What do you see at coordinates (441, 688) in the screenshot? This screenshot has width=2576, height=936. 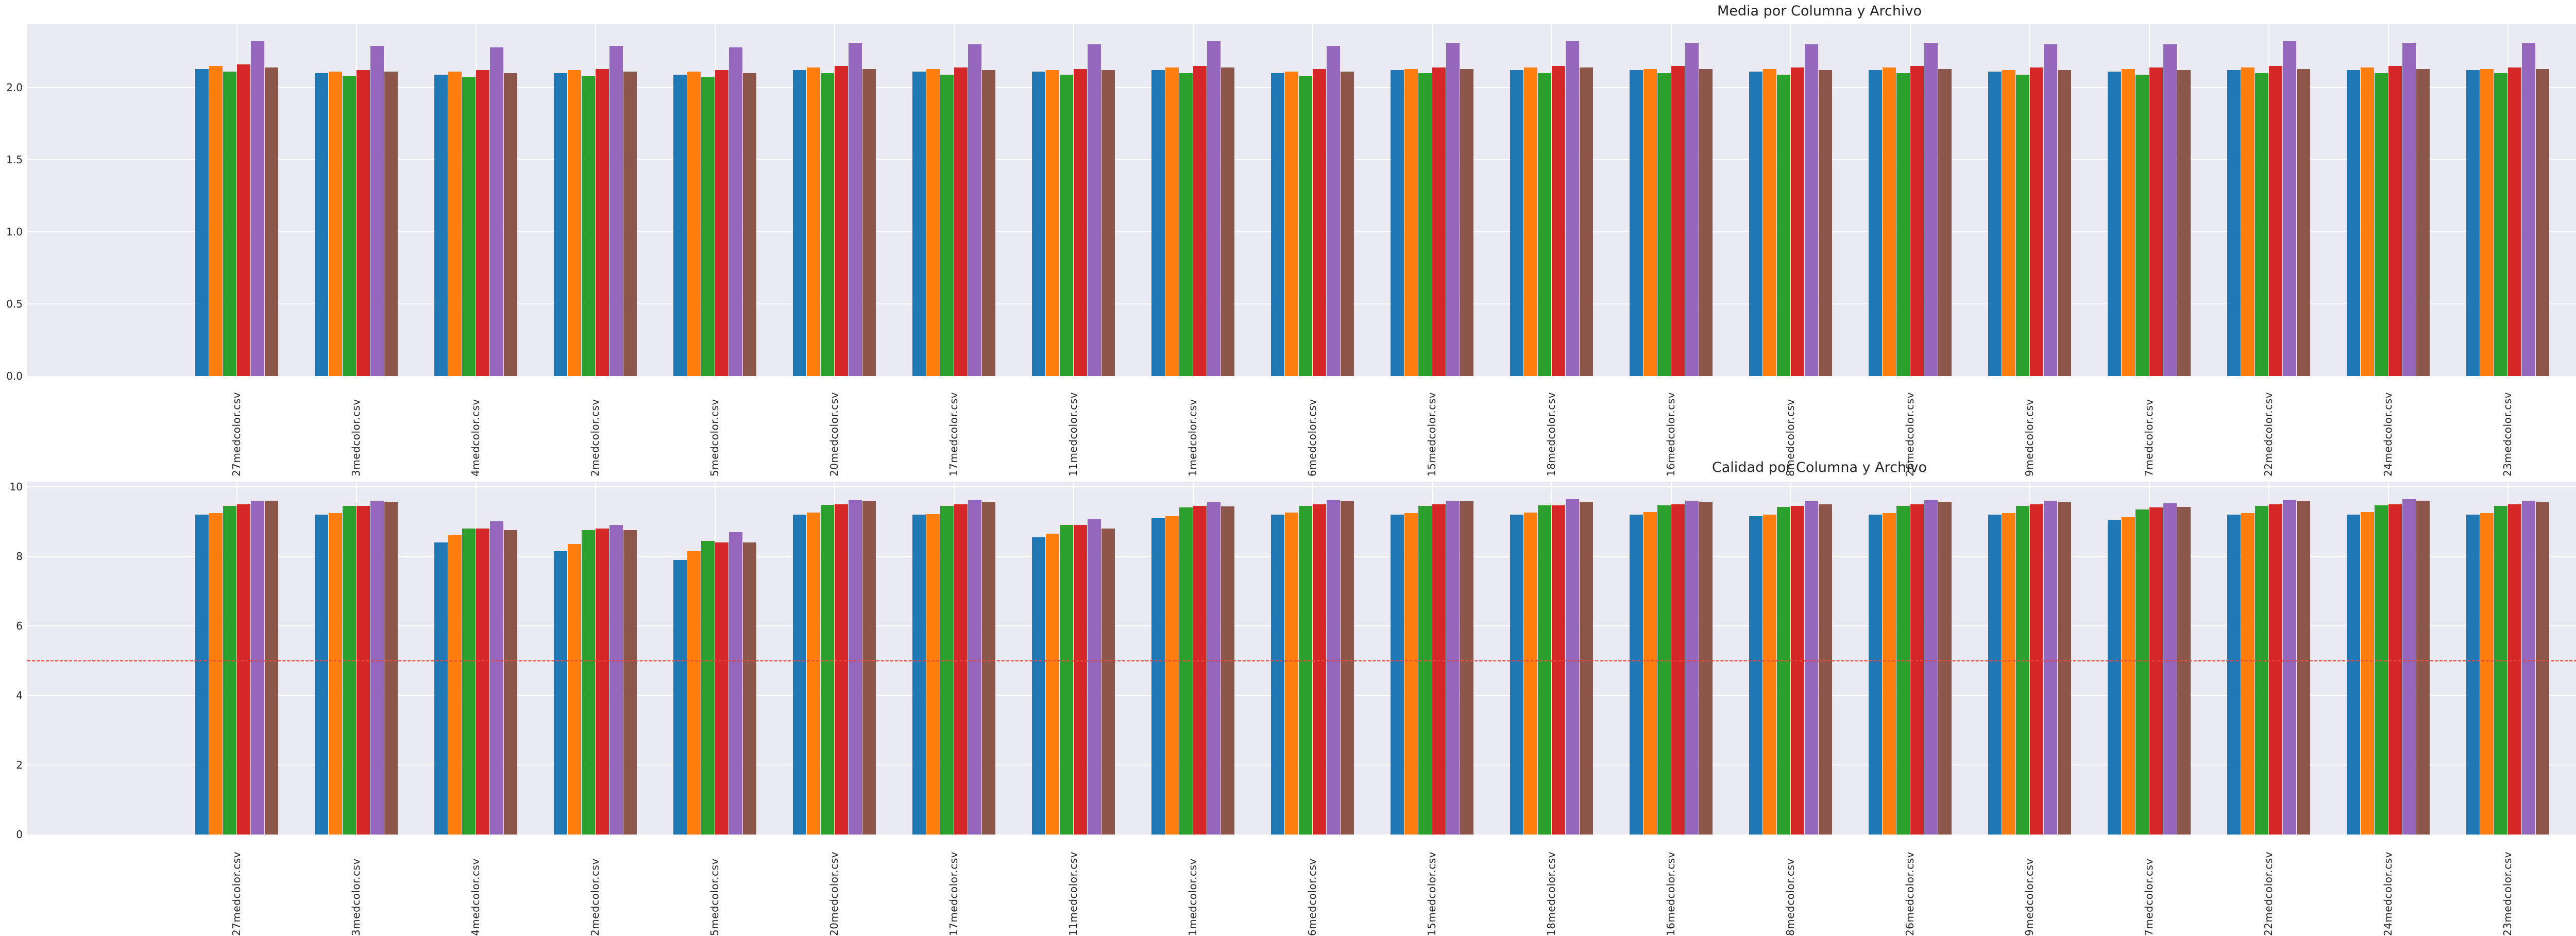 I see `bar-luz1-4medcolor.csv` at bounding box center [441, 688].